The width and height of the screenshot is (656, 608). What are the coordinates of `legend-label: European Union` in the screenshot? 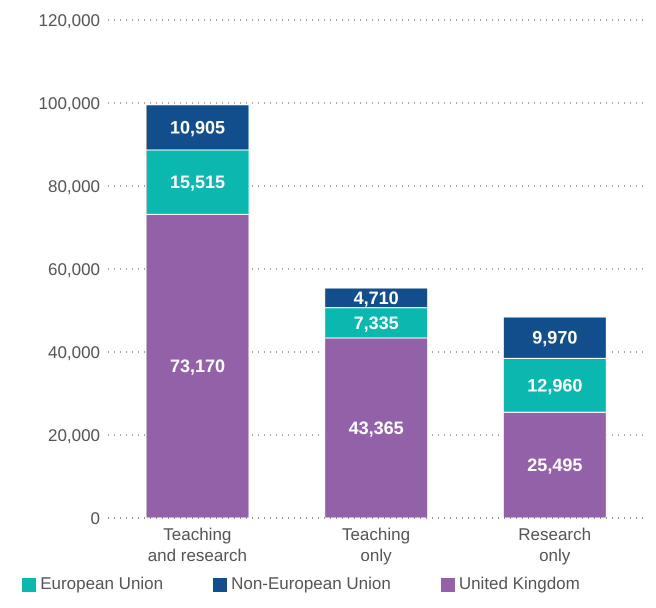 It's located at (102, 583).